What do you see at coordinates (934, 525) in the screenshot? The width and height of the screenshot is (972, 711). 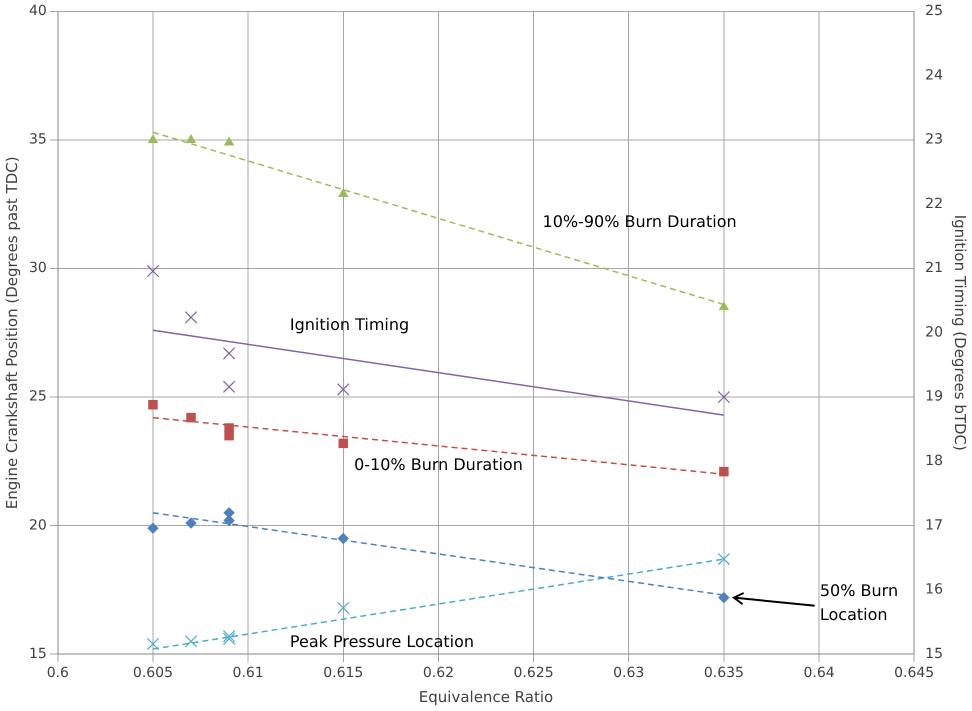 I see `y2-tick-label: 17` at bounding box center [934, 525].